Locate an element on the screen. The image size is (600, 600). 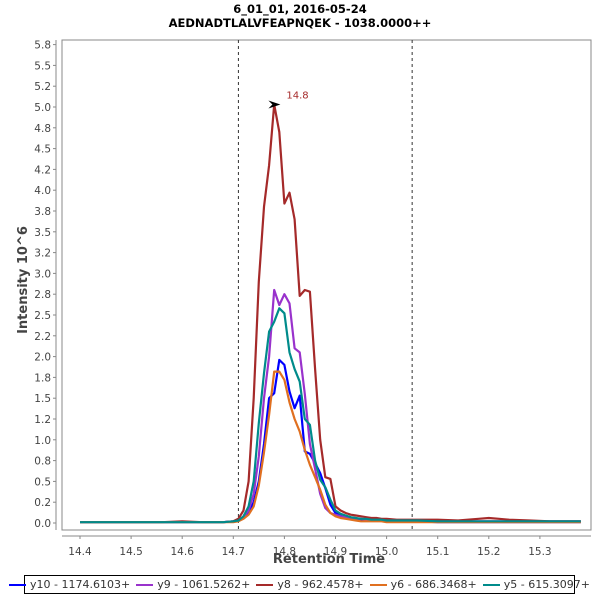
x-axis-label: Retention Time is located at coordinates (329, 559).